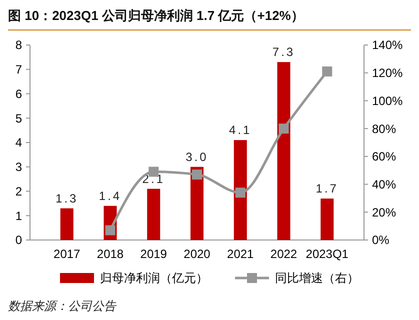 The image size is (419, 320). What do you see at coordinates (154, 254) in the screenshot?
I see `x-tick-label: 2019` at bounding box center [154, 254].